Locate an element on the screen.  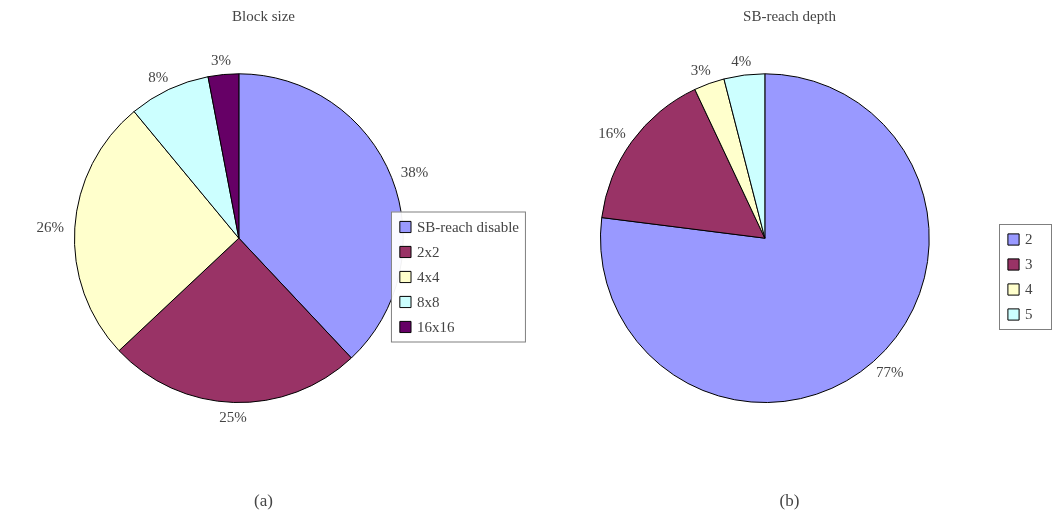
data-label: 16% is located at coordinates (612, 133).